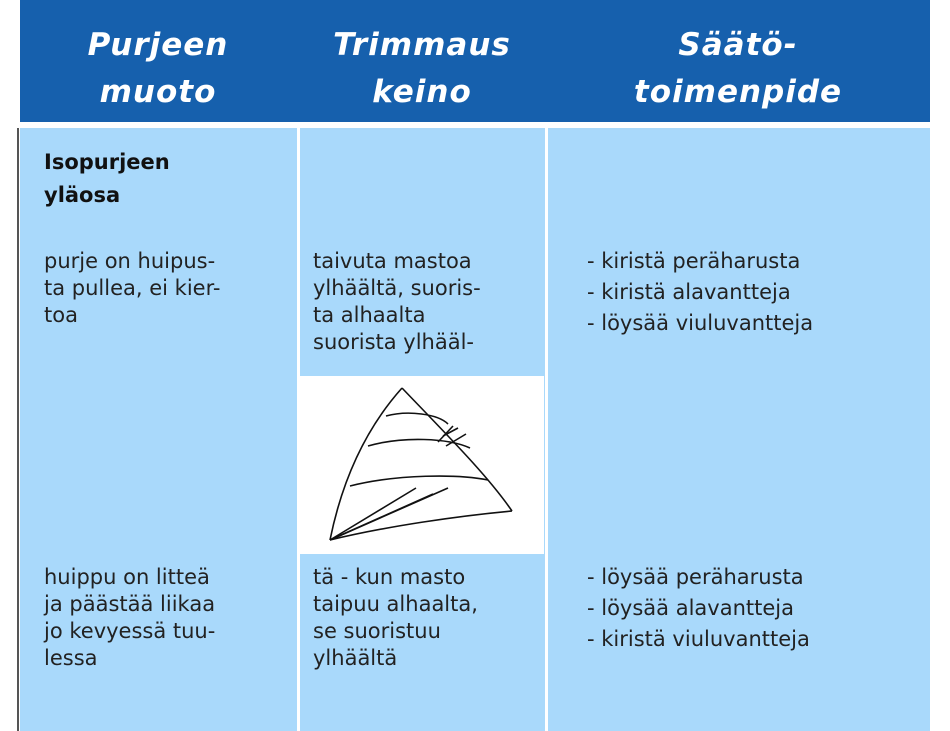 The image size is (950, 731). What do you see at coordinates (130, 261) in the screenshot?
I see `cell-text: purje on huipus-` at bounding box center [130, 261].